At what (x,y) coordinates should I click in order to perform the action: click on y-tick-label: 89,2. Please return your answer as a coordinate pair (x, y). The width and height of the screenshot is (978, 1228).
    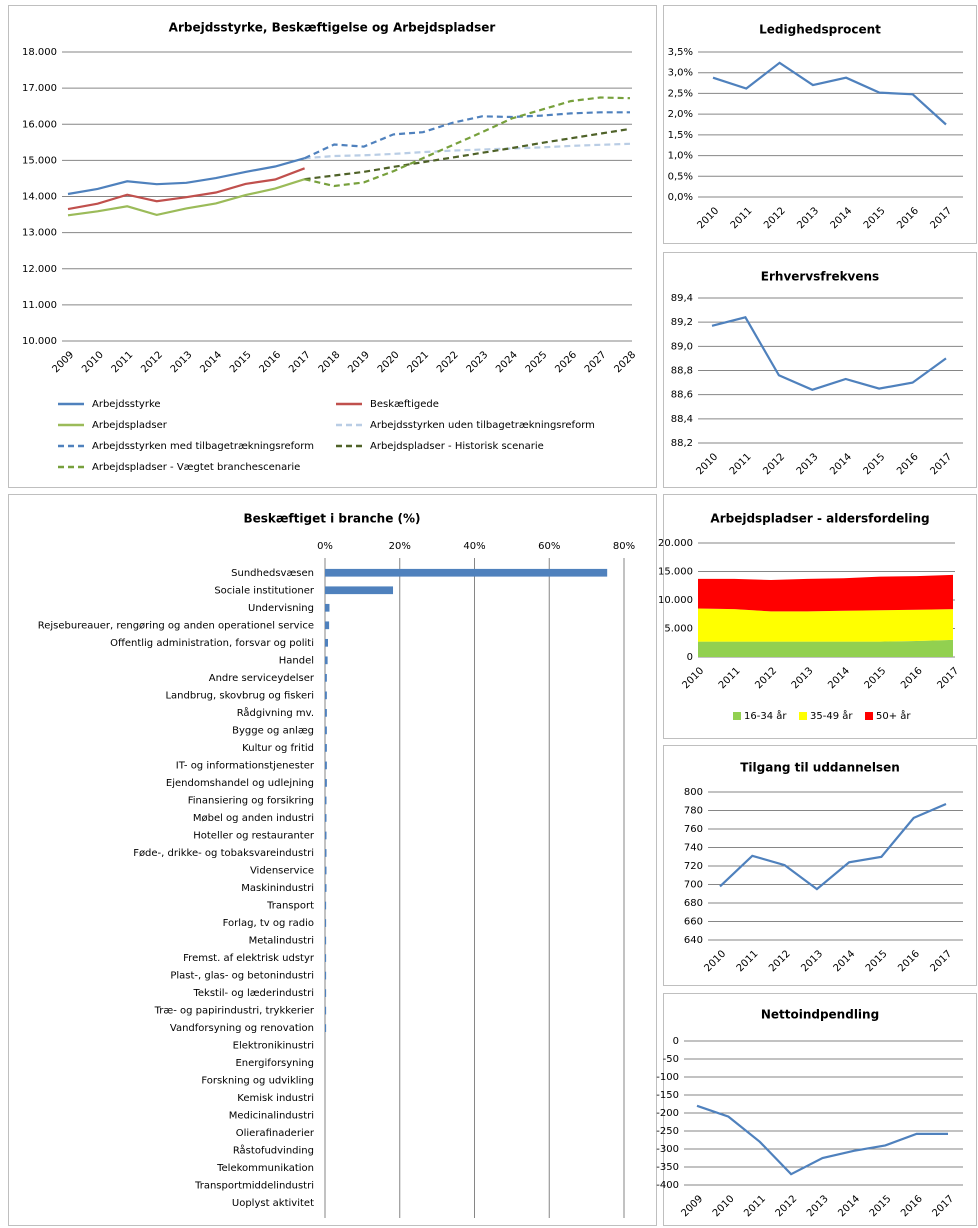
    Looking at the image, I should click on (682, 322).